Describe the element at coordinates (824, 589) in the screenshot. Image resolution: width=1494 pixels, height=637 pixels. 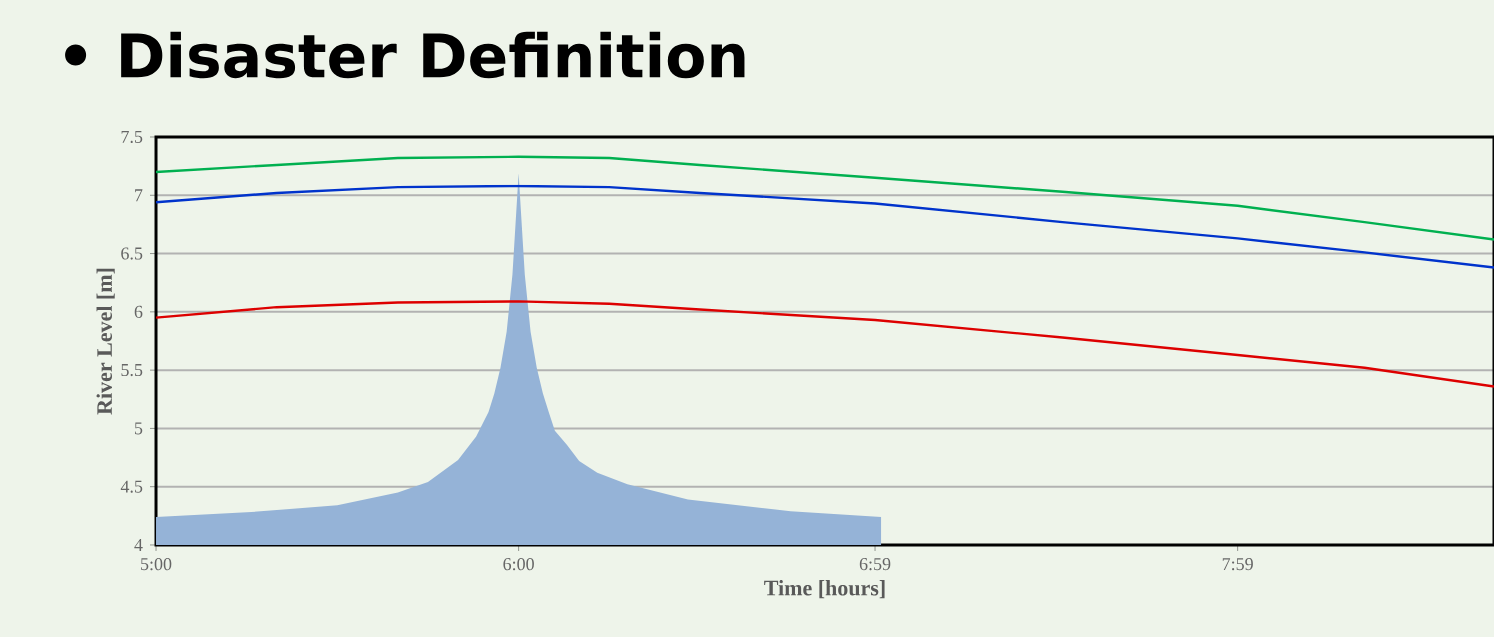
I see `x-axis-title: Time [hours]` at that location.